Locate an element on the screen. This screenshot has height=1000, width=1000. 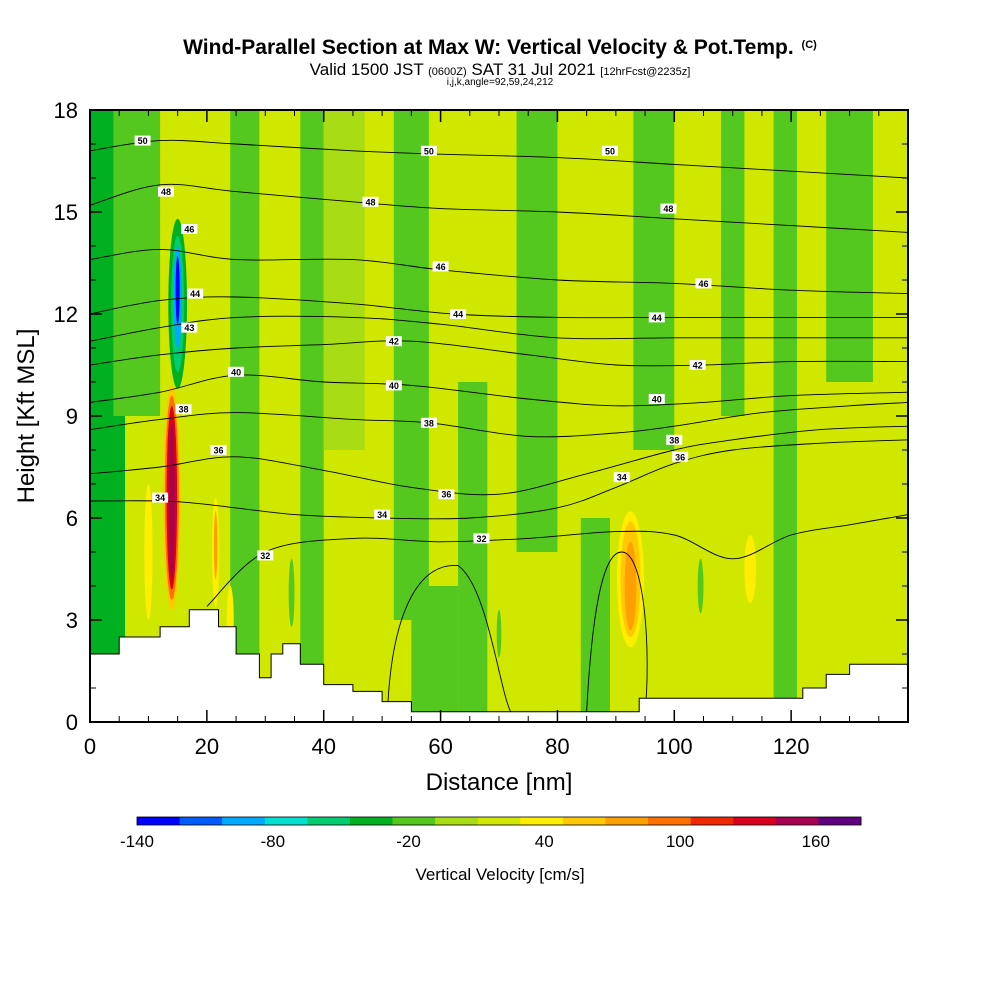
x-tick-label: 100 is located at coordinates (674, 746).